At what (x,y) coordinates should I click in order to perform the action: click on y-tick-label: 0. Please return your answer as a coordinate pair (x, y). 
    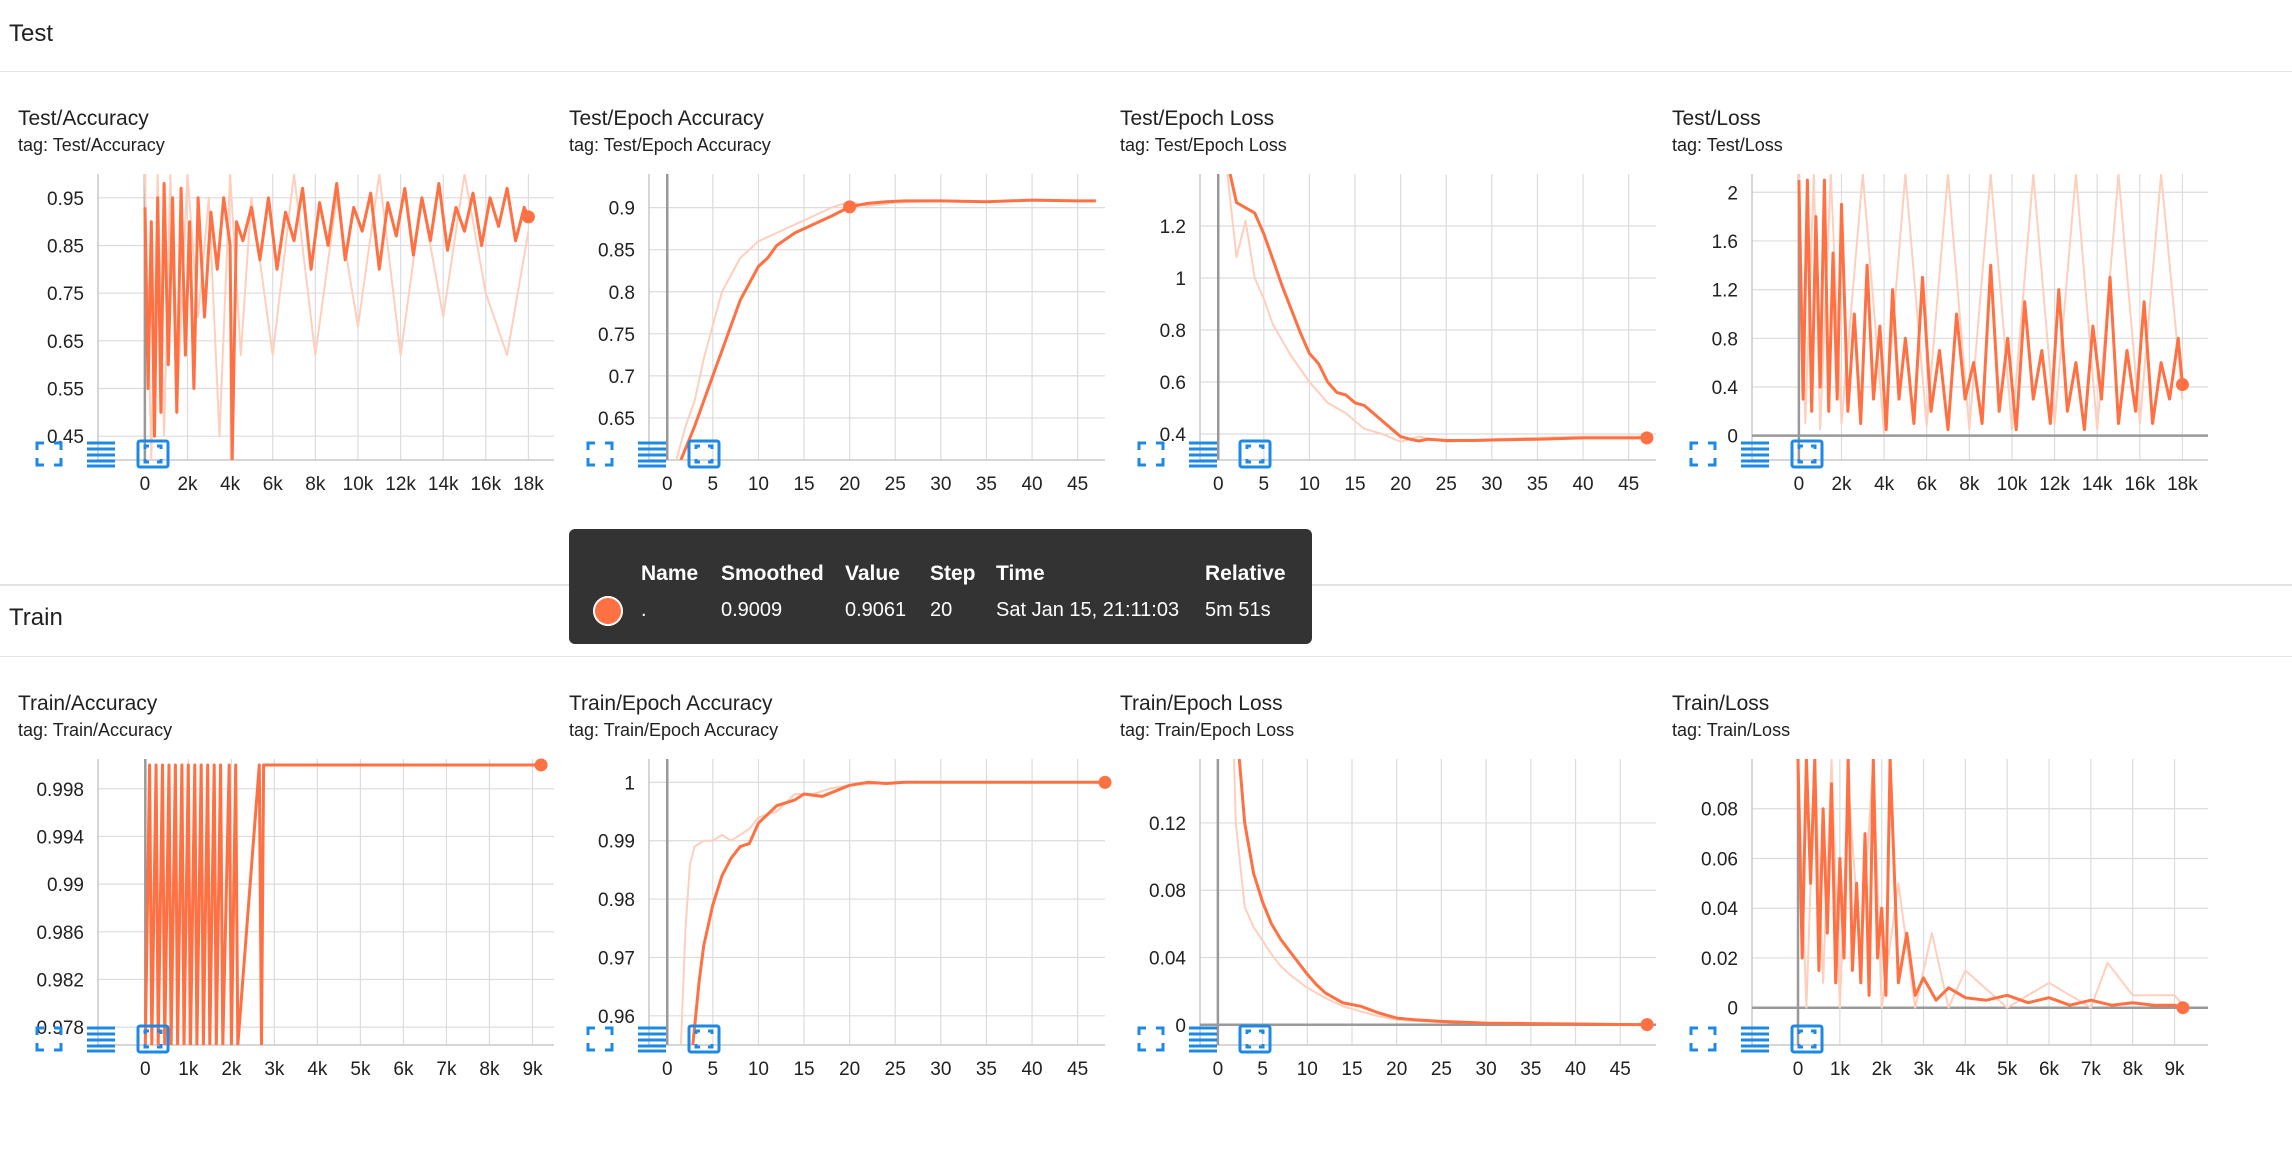
    Looking at the image, I should click on (1180, 1026).